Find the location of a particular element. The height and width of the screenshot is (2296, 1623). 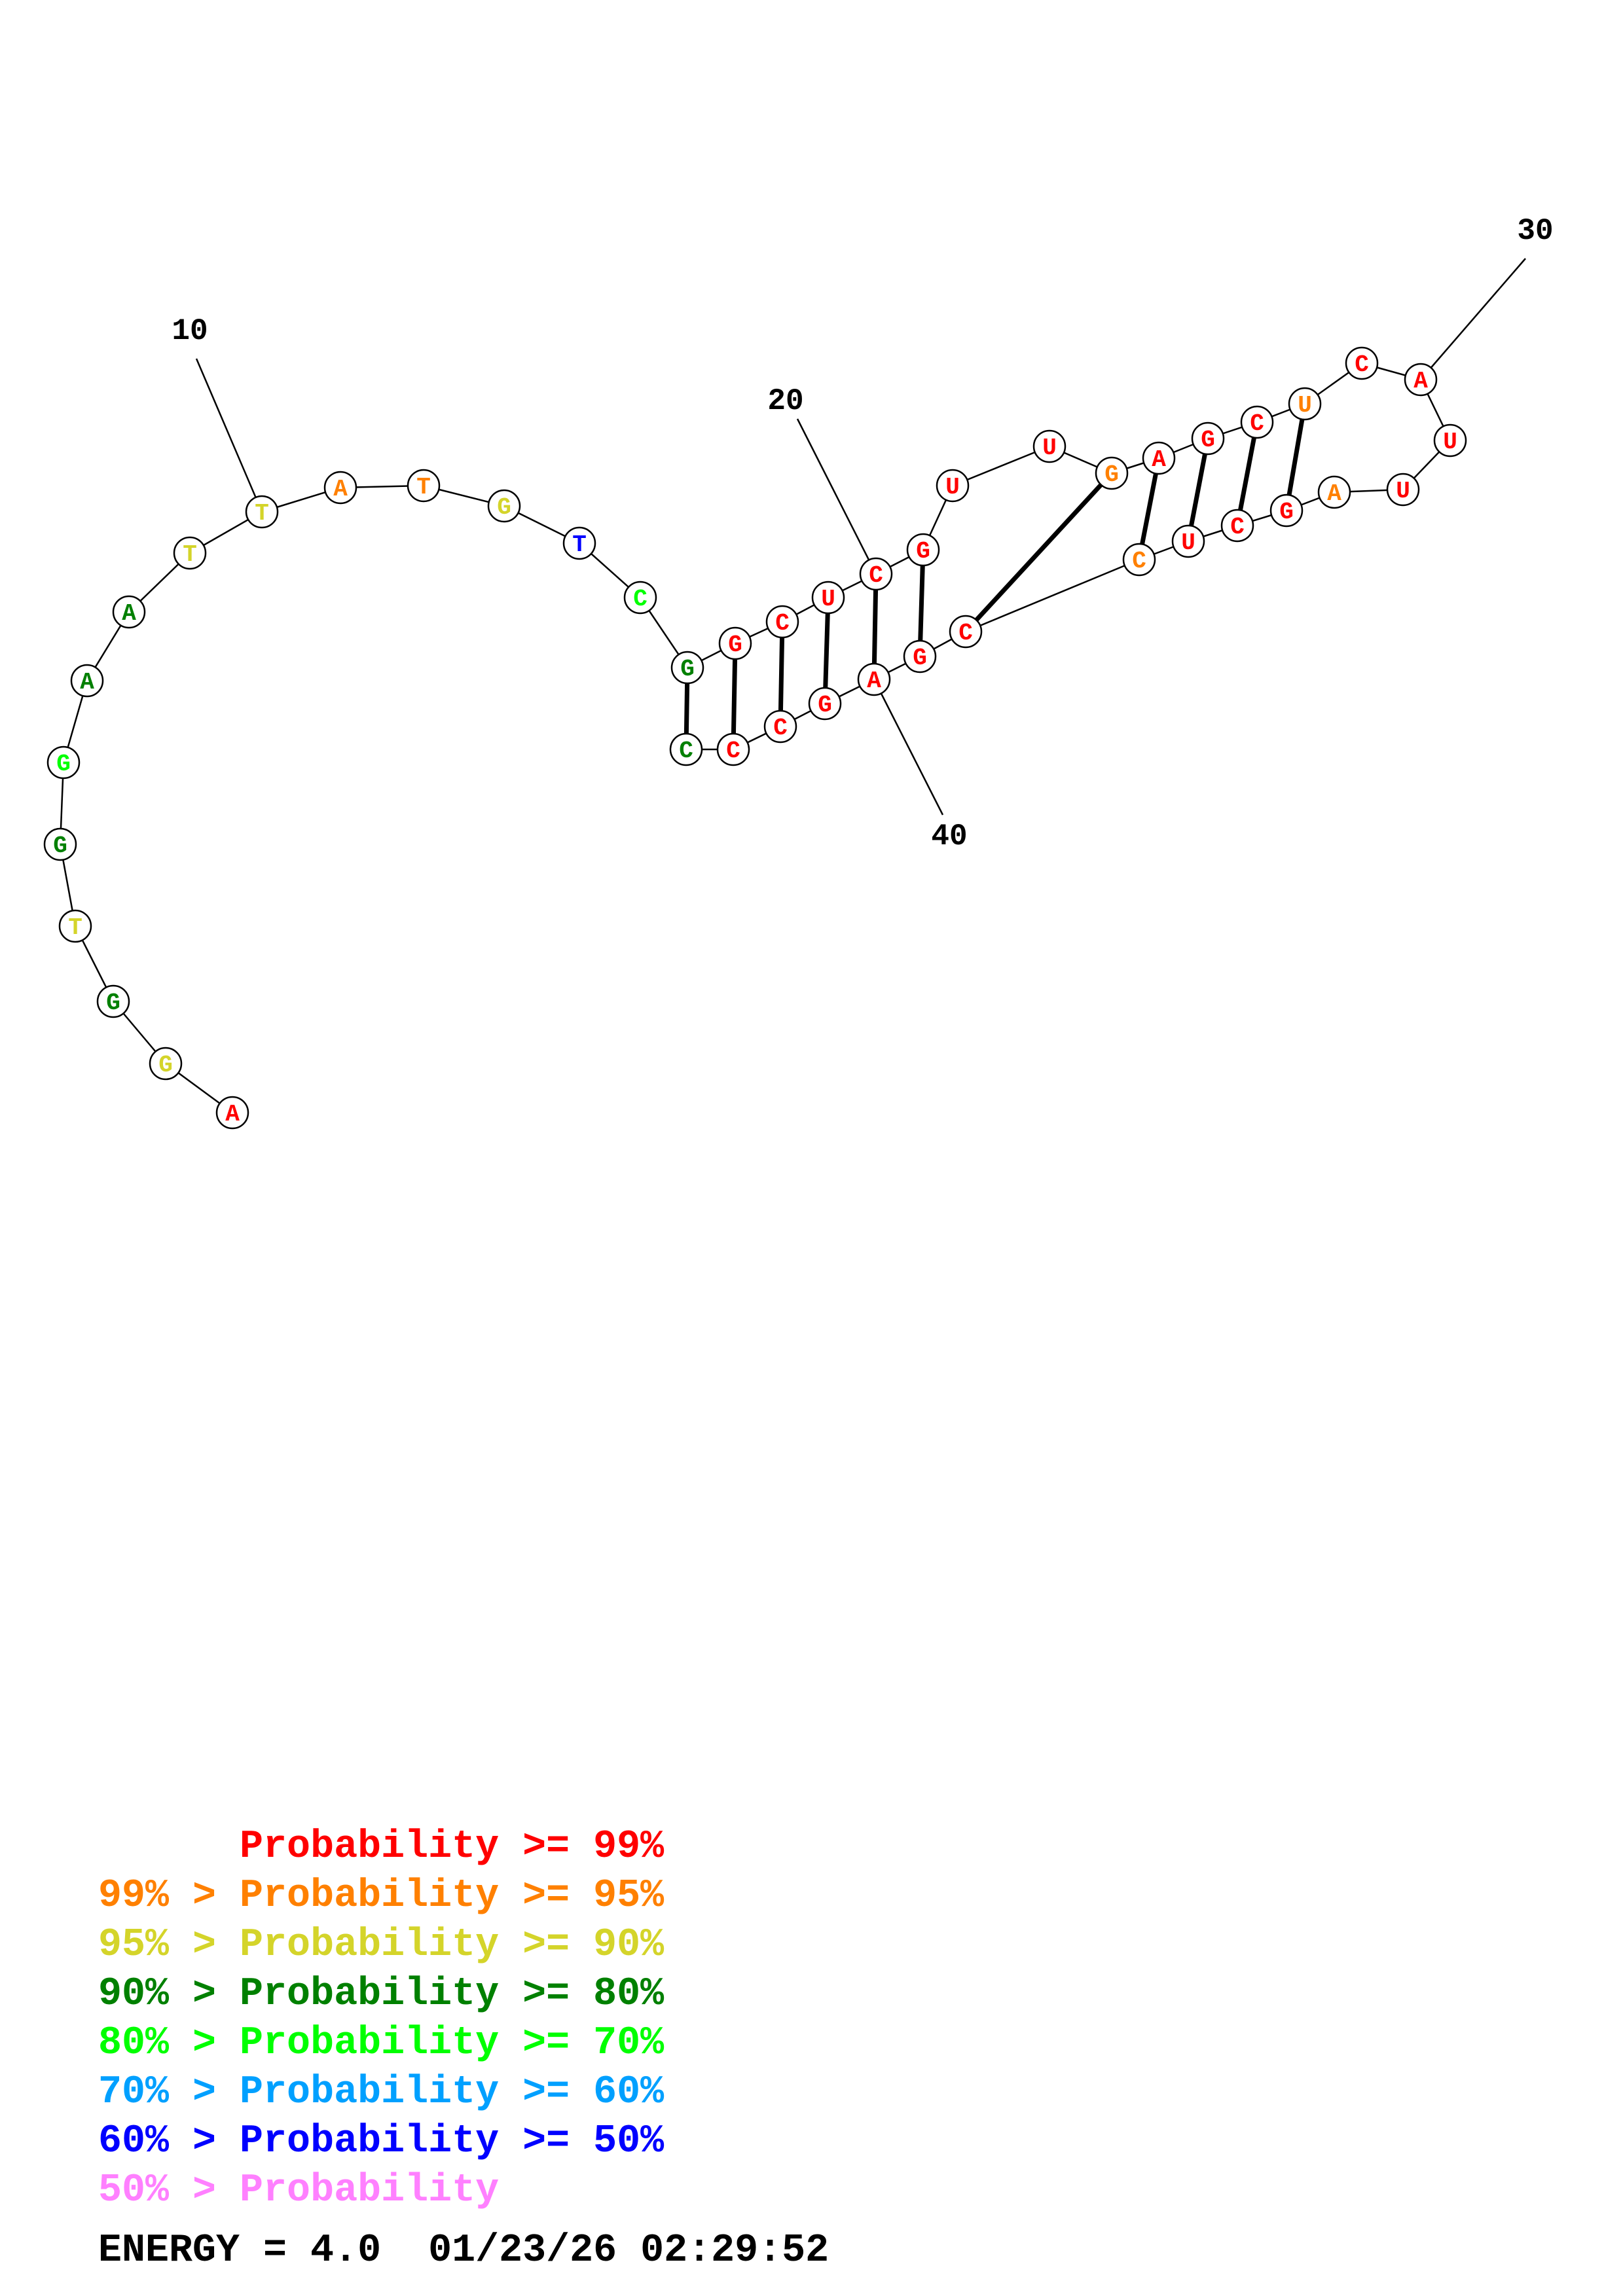

legend-entry: 95% > Probability >= 90% is located at coordinates (381, 1946).